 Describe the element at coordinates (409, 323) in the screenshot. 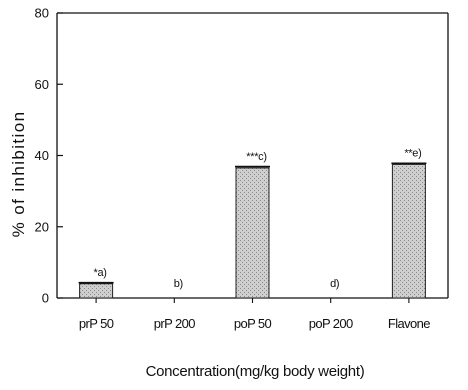

I see `category-label: Flavone` at that location.